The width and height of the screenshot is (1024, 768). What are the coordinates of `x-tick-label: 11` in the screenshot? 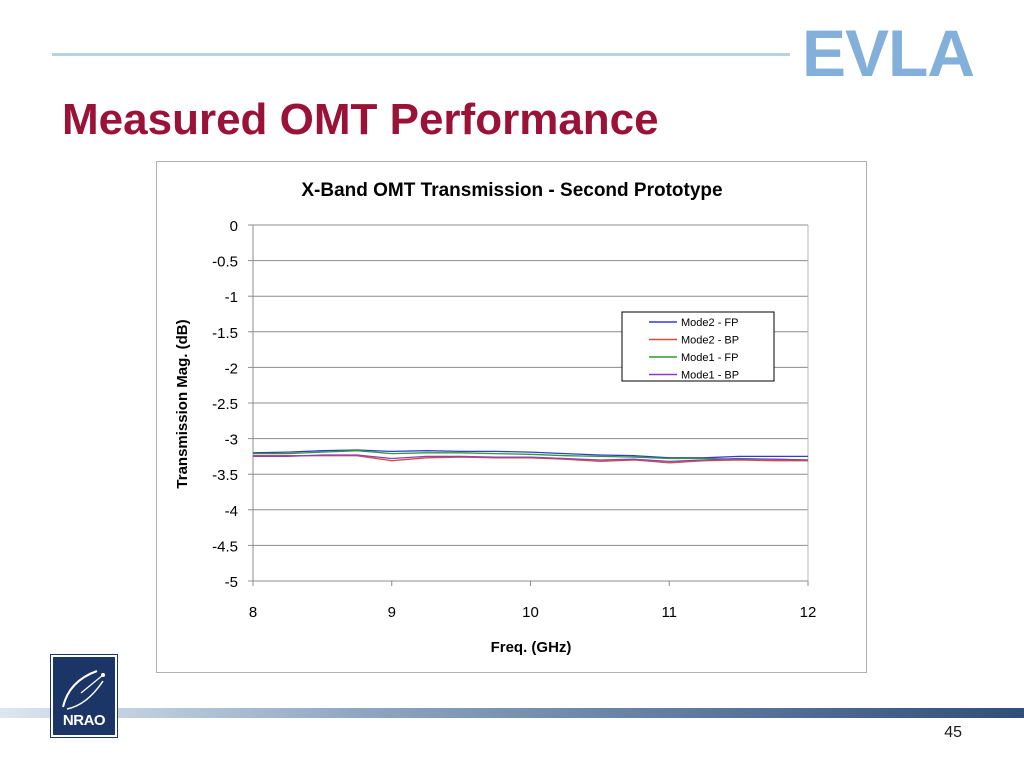 It's located at (669, 612).